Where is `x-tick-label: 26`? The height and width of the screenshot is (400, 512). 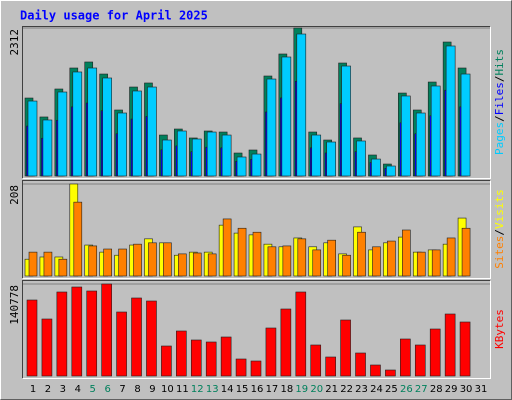
x-tick-label: 26 is located at coordinates (406, 389).